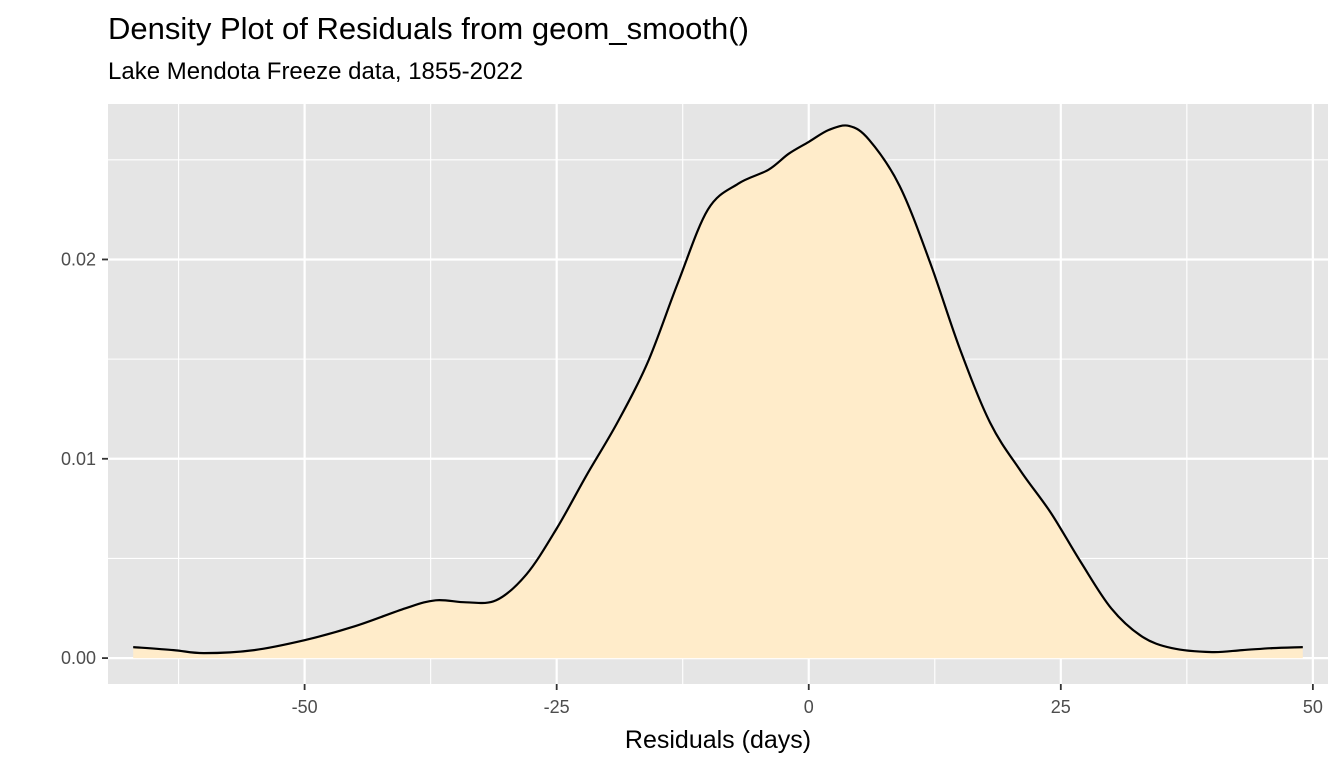  Describe the element at coordinates (1313, 707) in the screenshot. I see `x-tick-label: 50` at that location.